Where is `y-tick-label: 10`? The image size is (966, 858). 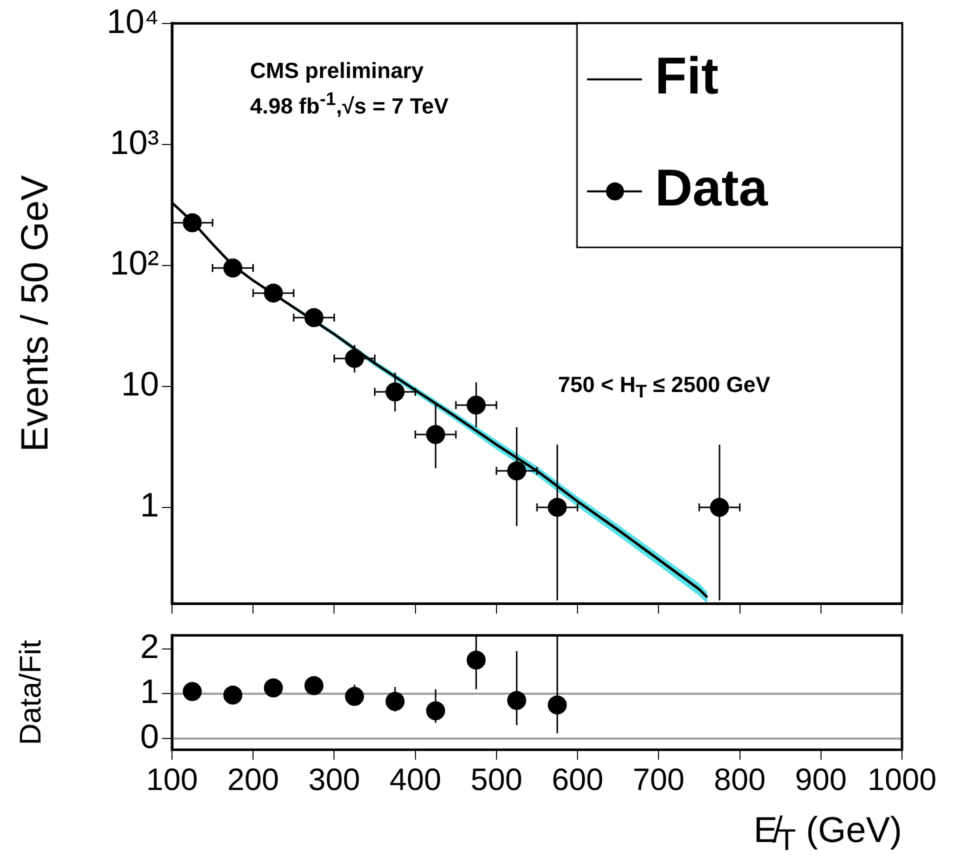 y-tick-label: 10 is located at coordinates (140, 385).